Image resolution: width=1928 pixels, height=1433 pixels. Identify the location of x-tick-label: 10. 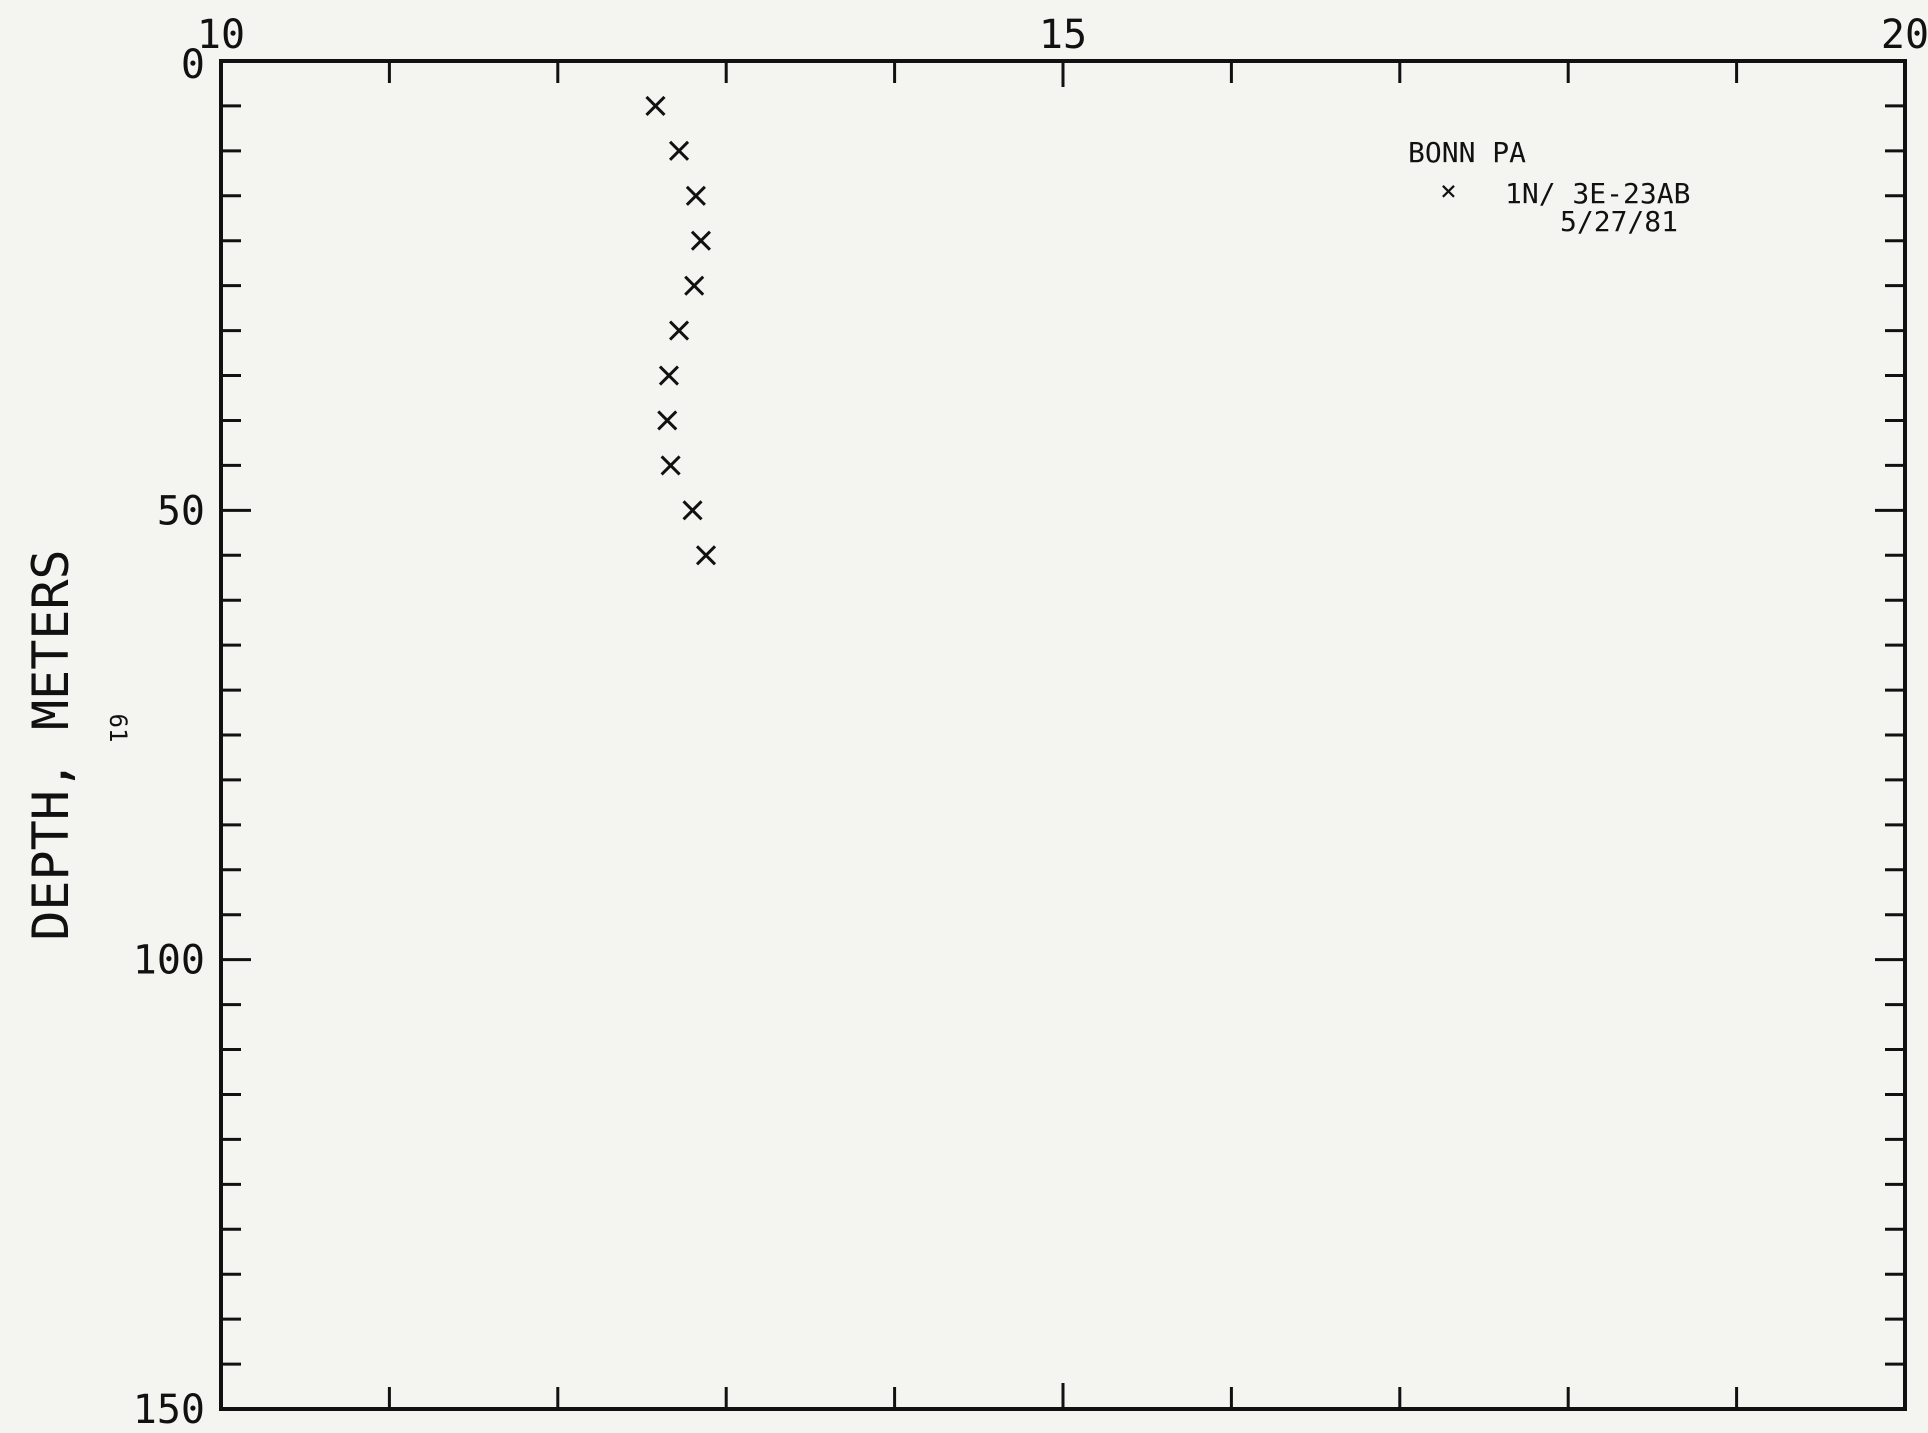
(221, 35).